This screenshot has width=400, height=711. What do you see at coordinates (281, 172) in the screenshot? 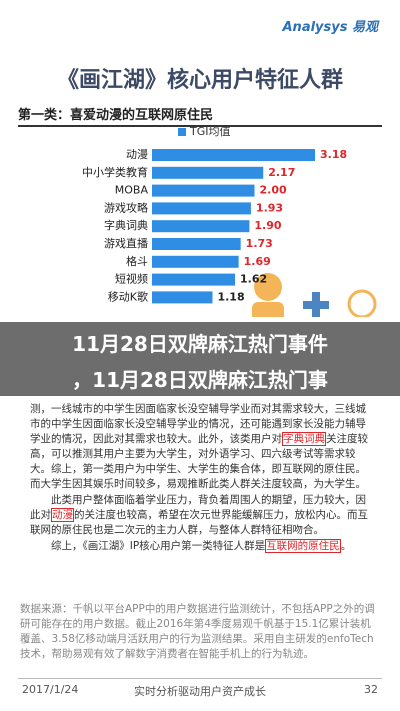
I see `value-label: 2.17` at bounding box center [281, 172].